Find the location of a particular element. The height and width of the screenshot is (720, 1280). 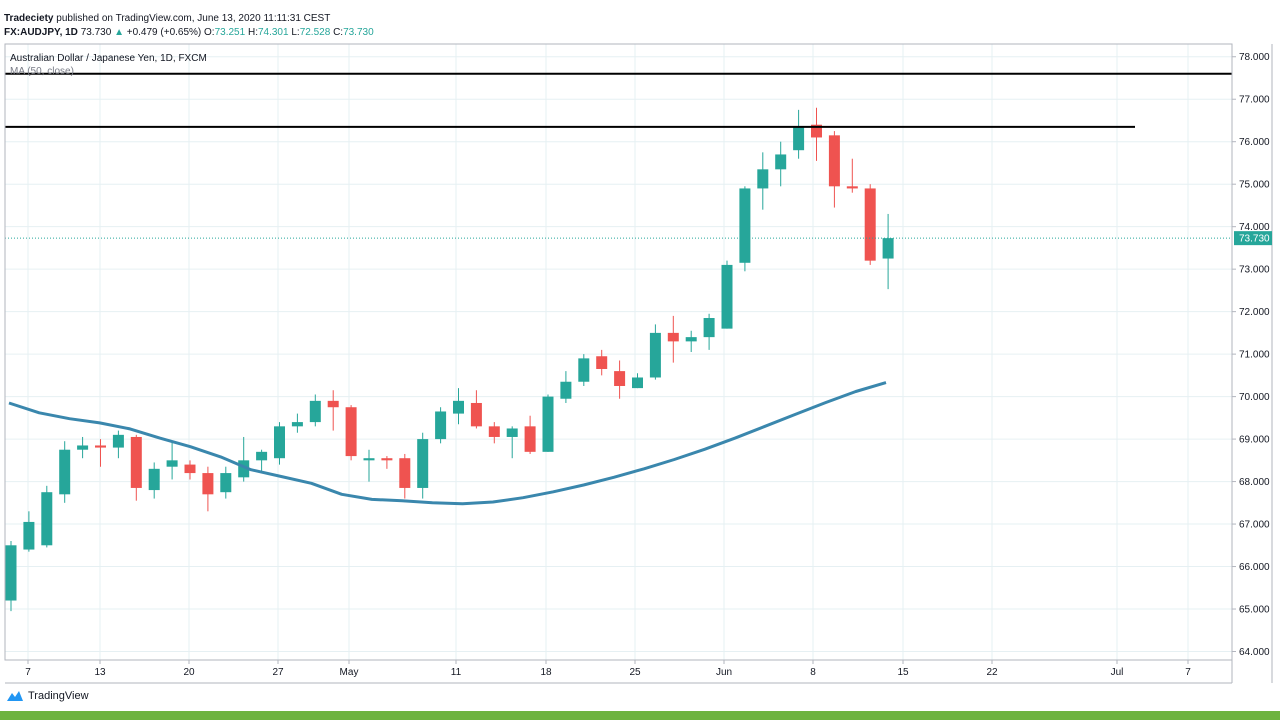

time-tick-label: 7 is located at coordinates (1188, 672).